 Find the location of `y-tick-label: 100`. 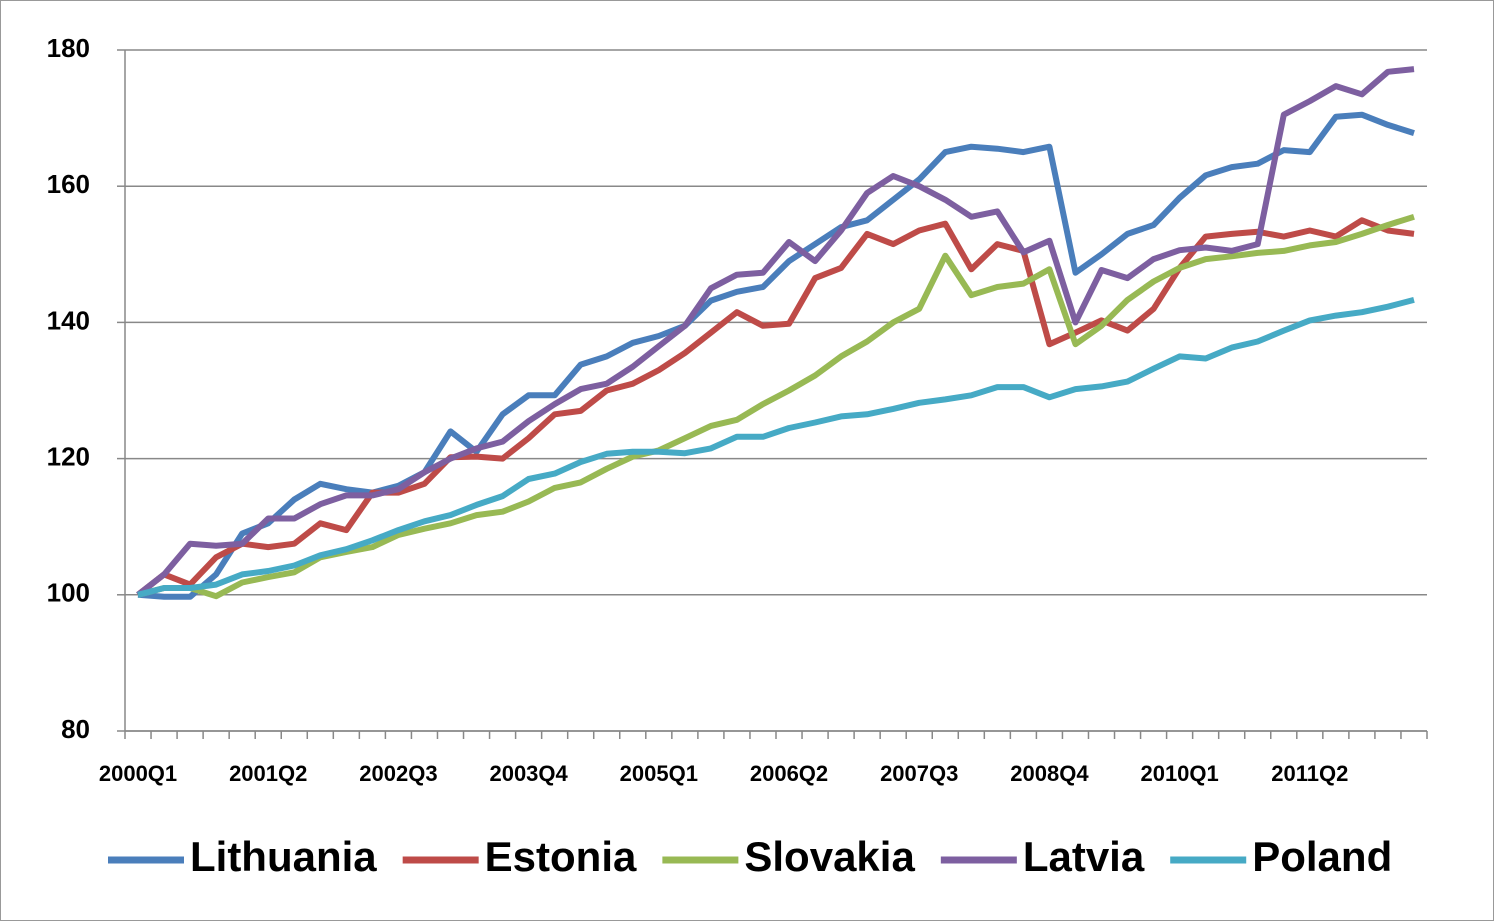

y-tick-label: 100 is located at coordinates (68, 593).